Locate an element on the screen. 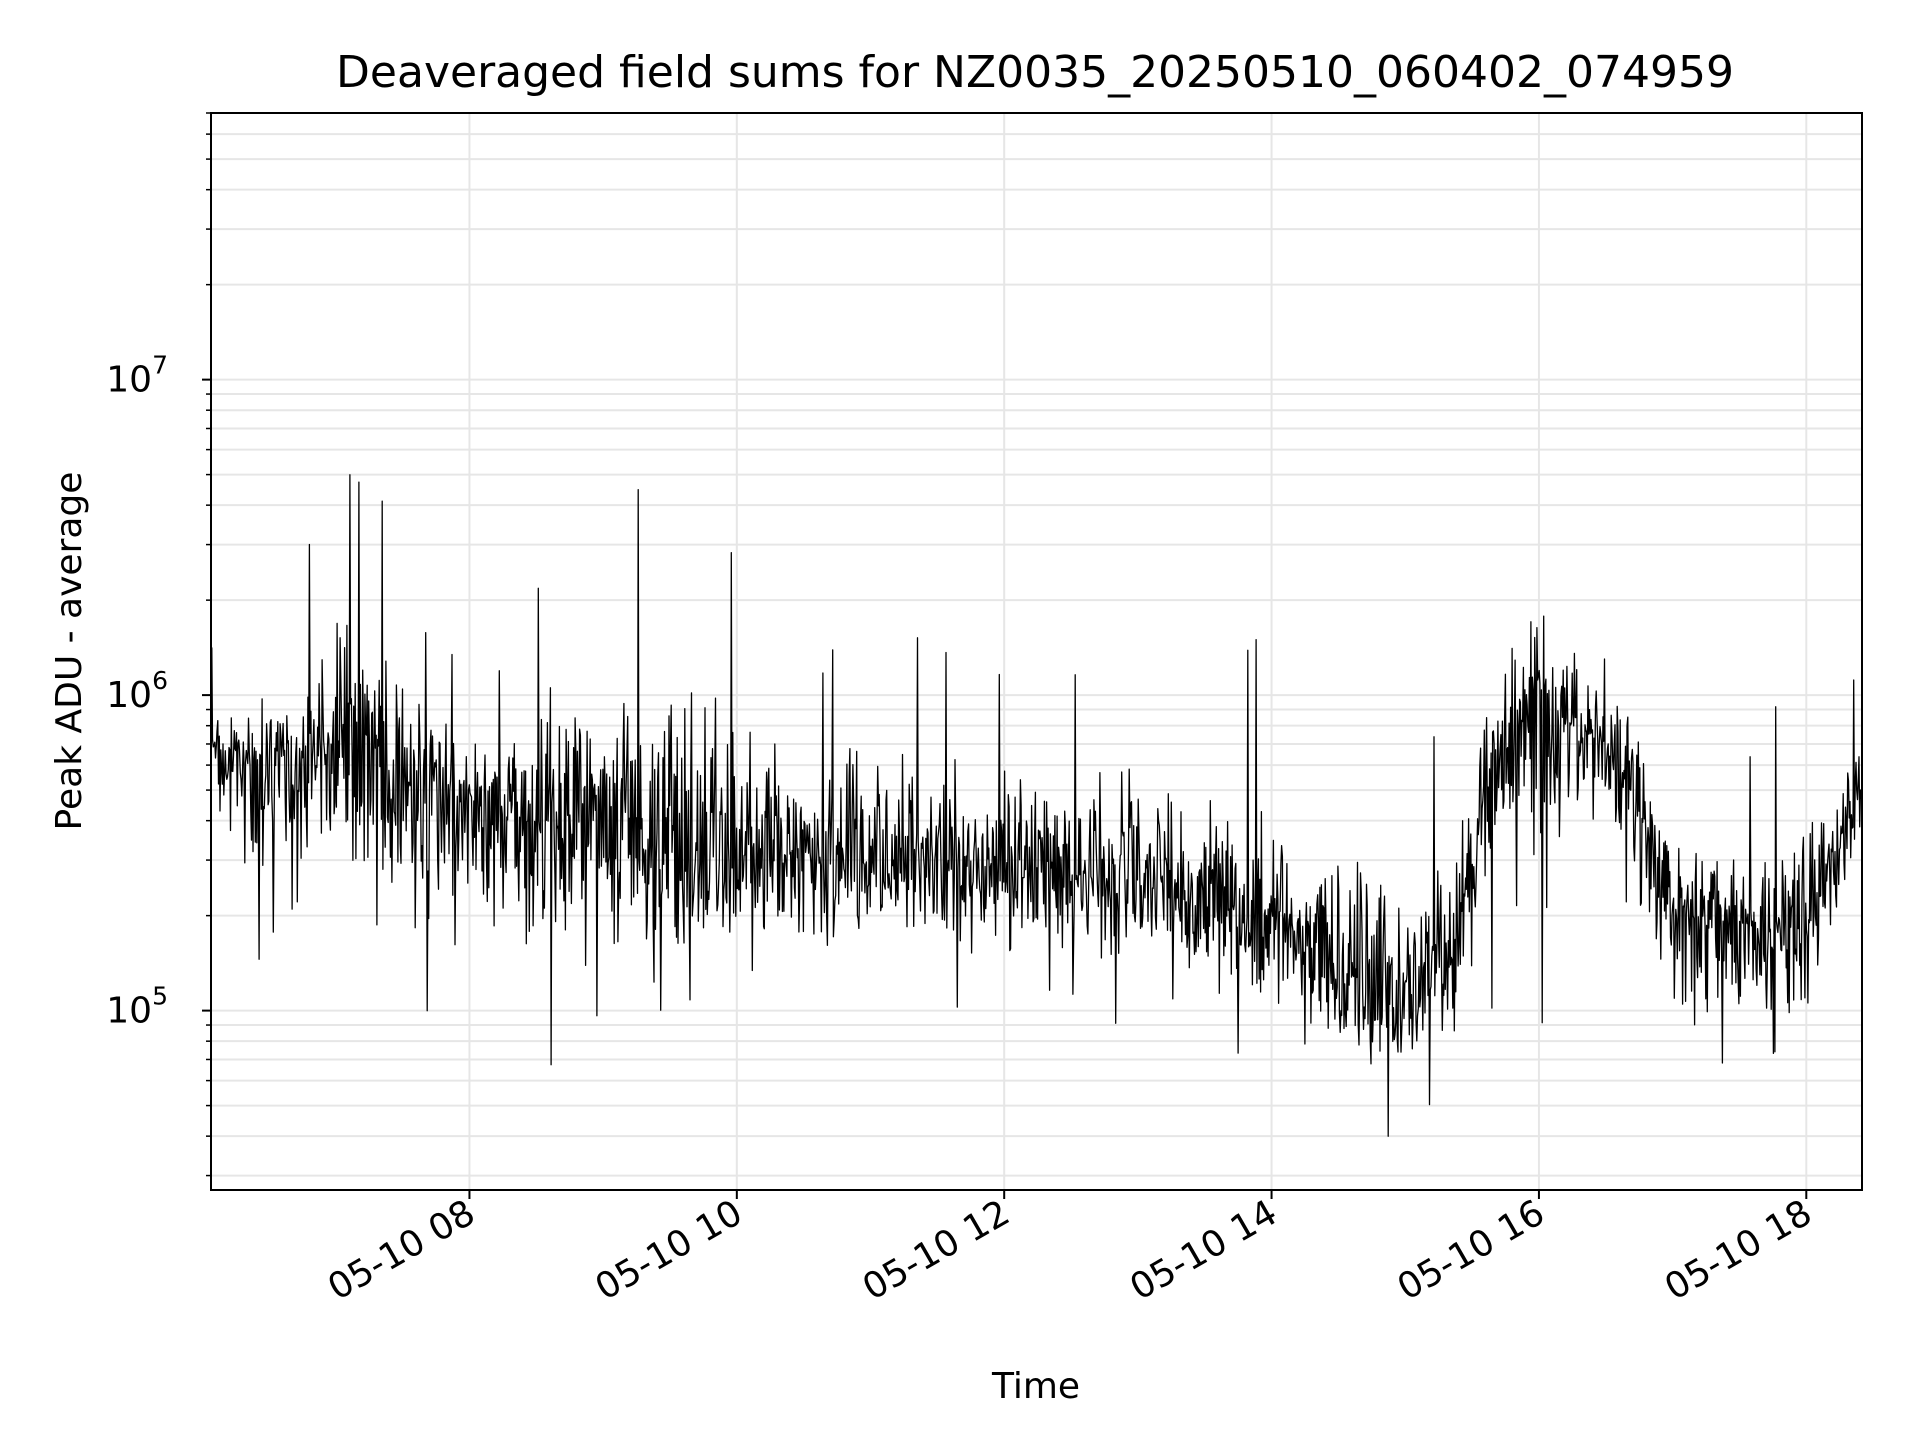 The height and width of the screenshot is (1440, 1920). y-tick-label: 10⁶ is located at coordinates (137, 691).